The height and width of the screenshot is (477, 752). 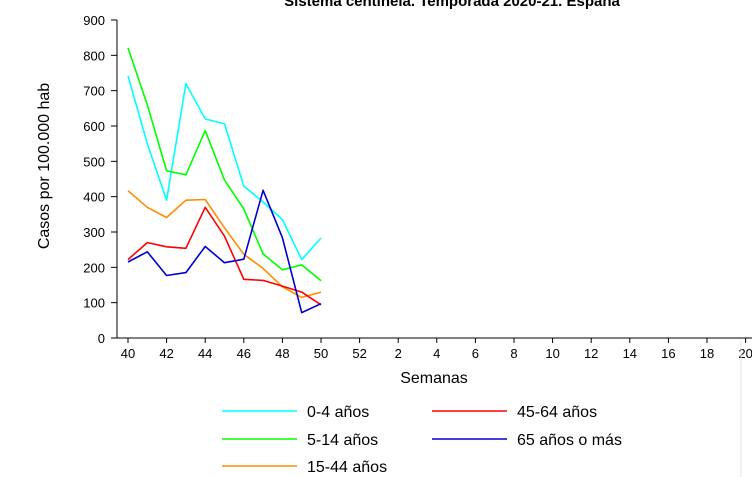 What do you see at coordinates (745, 353) in the screenshot?
I see `x-tick-label: 20` at bounding box center [745, 353].